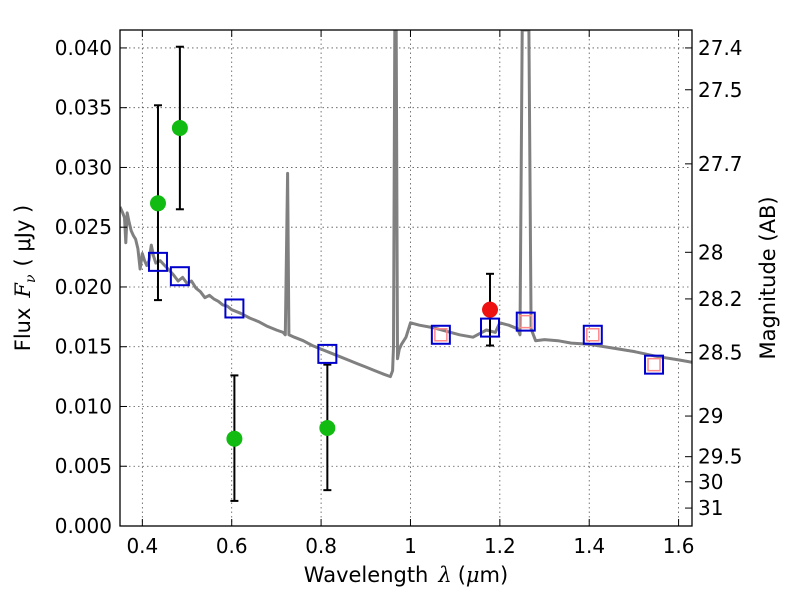 The width and height of the screenshot is (800, 604). I want to click on x-tick-label: 1.6, so click(679, 546).